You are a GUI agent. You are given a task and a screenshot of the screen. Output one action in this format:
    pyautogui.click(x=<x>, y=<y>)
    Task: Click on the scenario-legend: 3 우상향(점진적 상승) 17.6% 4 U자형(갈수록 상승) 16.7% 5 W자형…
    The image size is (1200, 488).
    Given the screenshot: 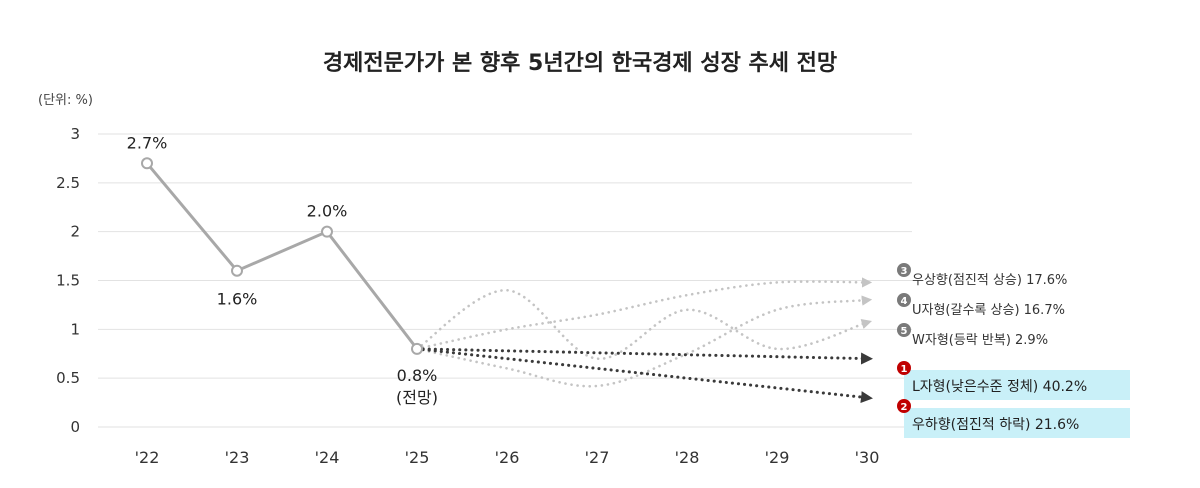 What is the action you would take?
    pyautogui.click(x=1013, y=350)
    